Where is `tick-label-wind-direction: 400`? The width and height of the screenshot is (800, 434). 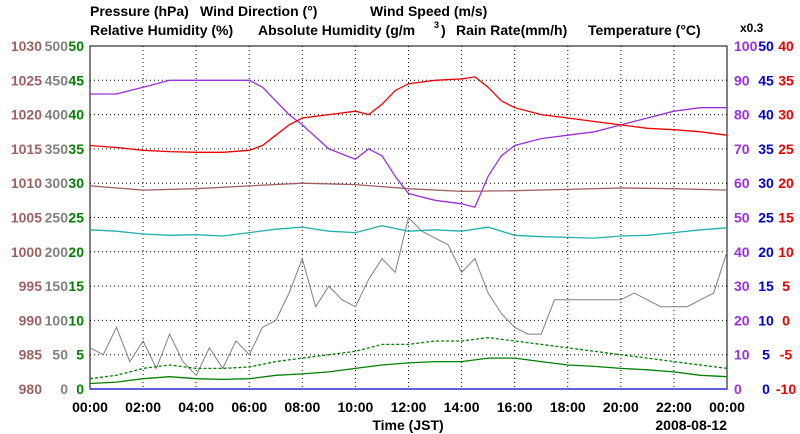
tick-label-wind-direction: 400 is located at coordinates (57, 115).